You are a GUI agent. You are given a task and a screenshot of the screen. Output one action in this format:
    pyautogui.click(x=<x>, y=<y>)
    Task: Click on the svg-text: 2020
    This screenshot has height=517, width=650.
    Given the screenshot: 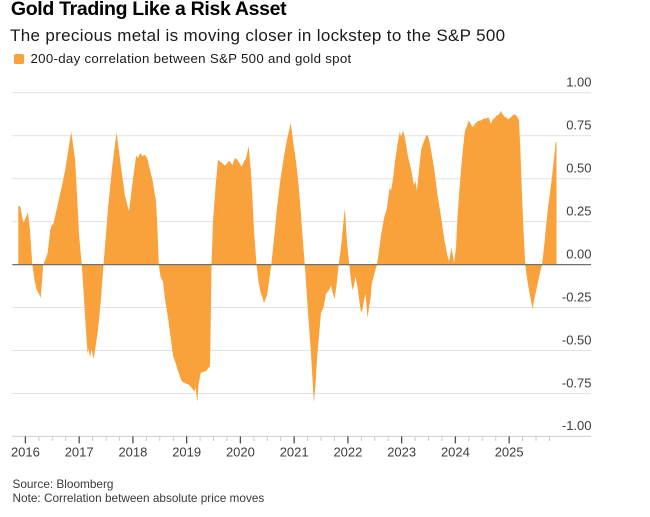 What is the action you would take?
    pyautogui.click(x=240, y=451)
    